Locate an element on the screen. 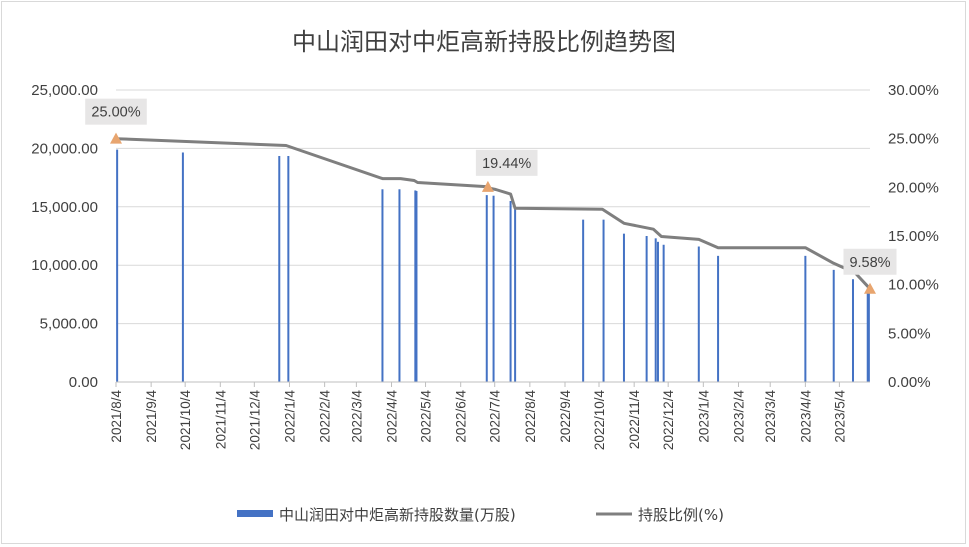 The image size is (969, 547). x-tick-label: 2022/6/4 is located at coordinates (461, 416).